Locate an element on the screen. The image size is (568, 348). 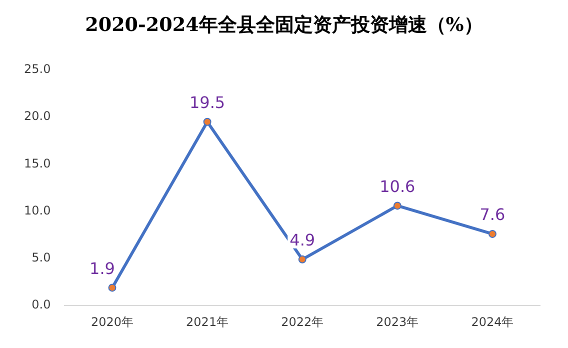
y-tick-label: 5.0 is located at coordinates (41, 257).